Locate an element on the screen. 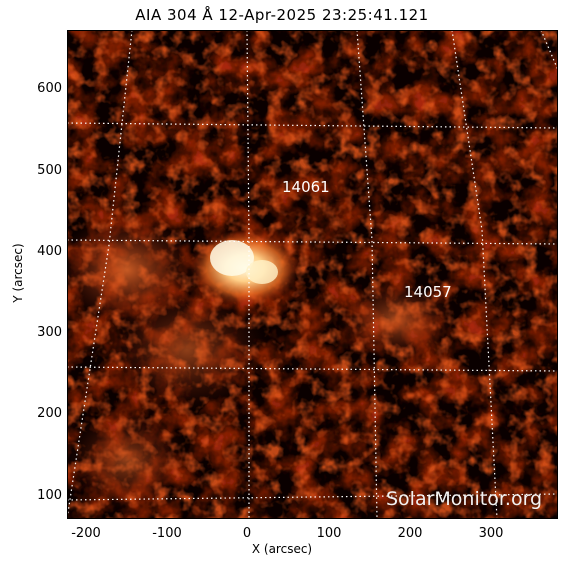  image-title: AIA 304 Å 12-Apr-2025 23:25:41.121 is located at coordinates (282, 15).